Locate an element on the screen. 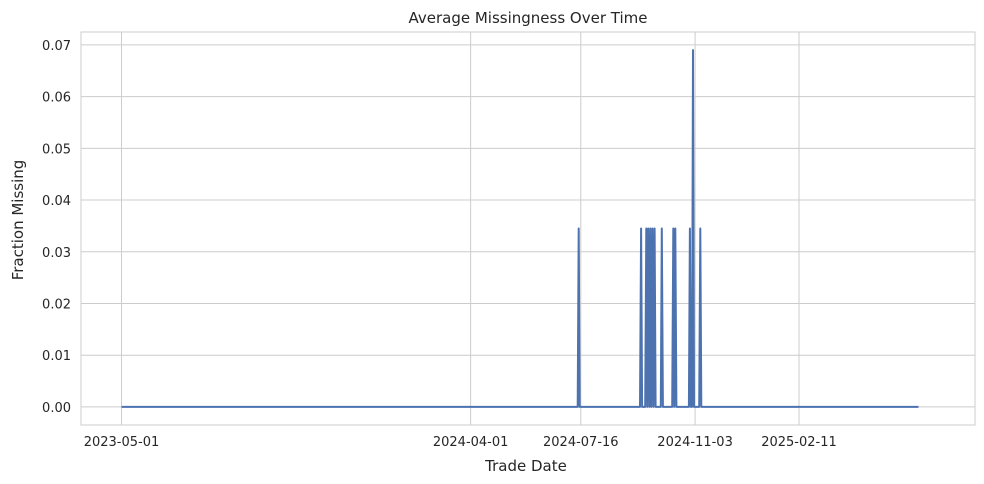  y-tick-labels: 0.00 0.01 0.02 0.03 0.04 0.05 0.06 0.07 is located at coordinates (56, 227).